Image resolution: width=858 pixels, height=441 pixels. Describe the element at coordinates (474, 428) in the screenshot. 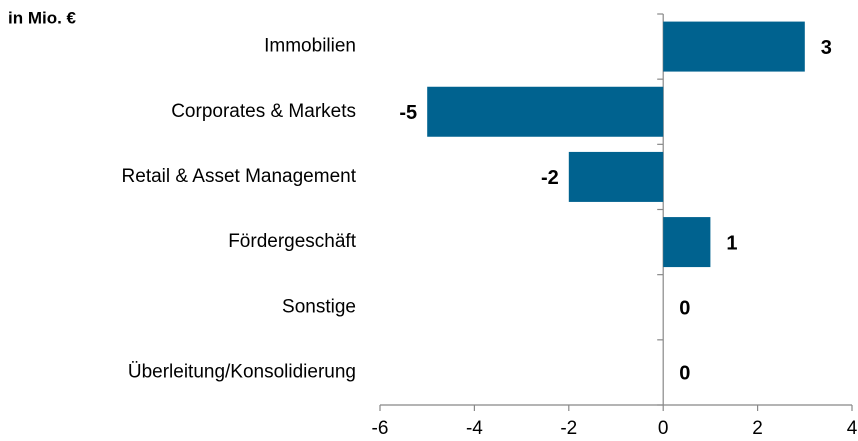

I see `x-tick-label: -4` at that location.